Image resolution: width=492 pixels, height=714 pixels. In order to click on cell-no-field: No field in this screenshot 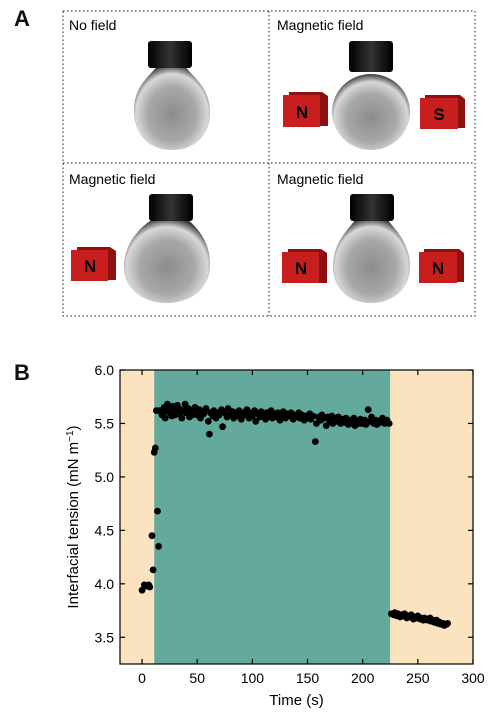, I will do `click(139, 83)`.